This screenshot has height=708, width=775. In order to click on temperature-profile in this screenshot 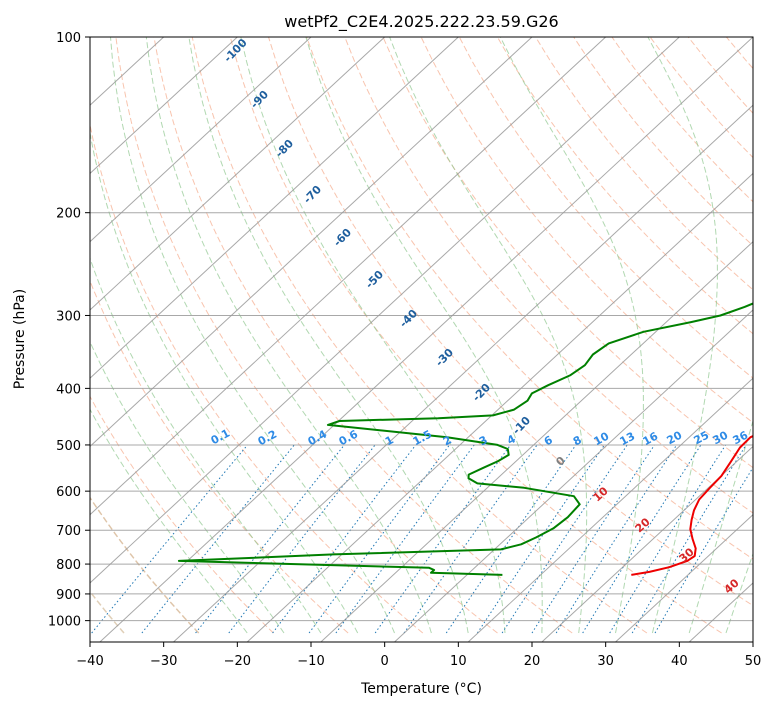, I will do `click(692, 505)`.